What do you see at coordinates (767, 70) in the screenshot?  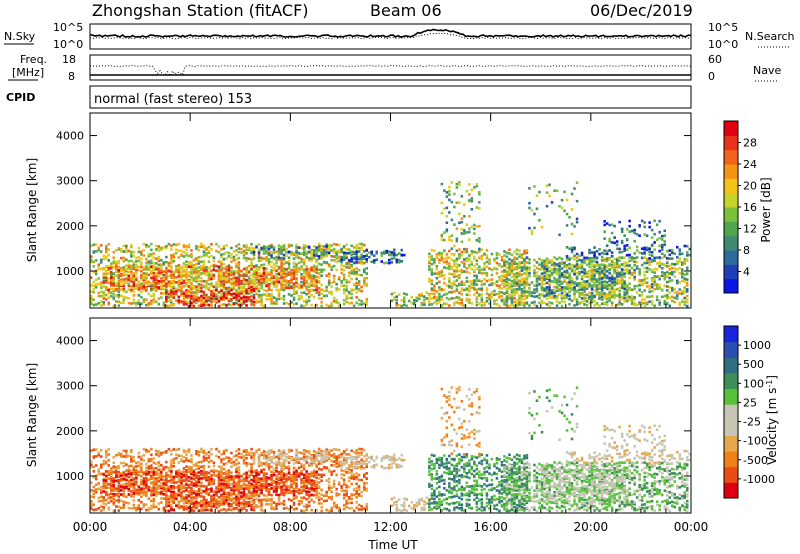 I see `nave-label: Nave` at bounding box center [767, 70].